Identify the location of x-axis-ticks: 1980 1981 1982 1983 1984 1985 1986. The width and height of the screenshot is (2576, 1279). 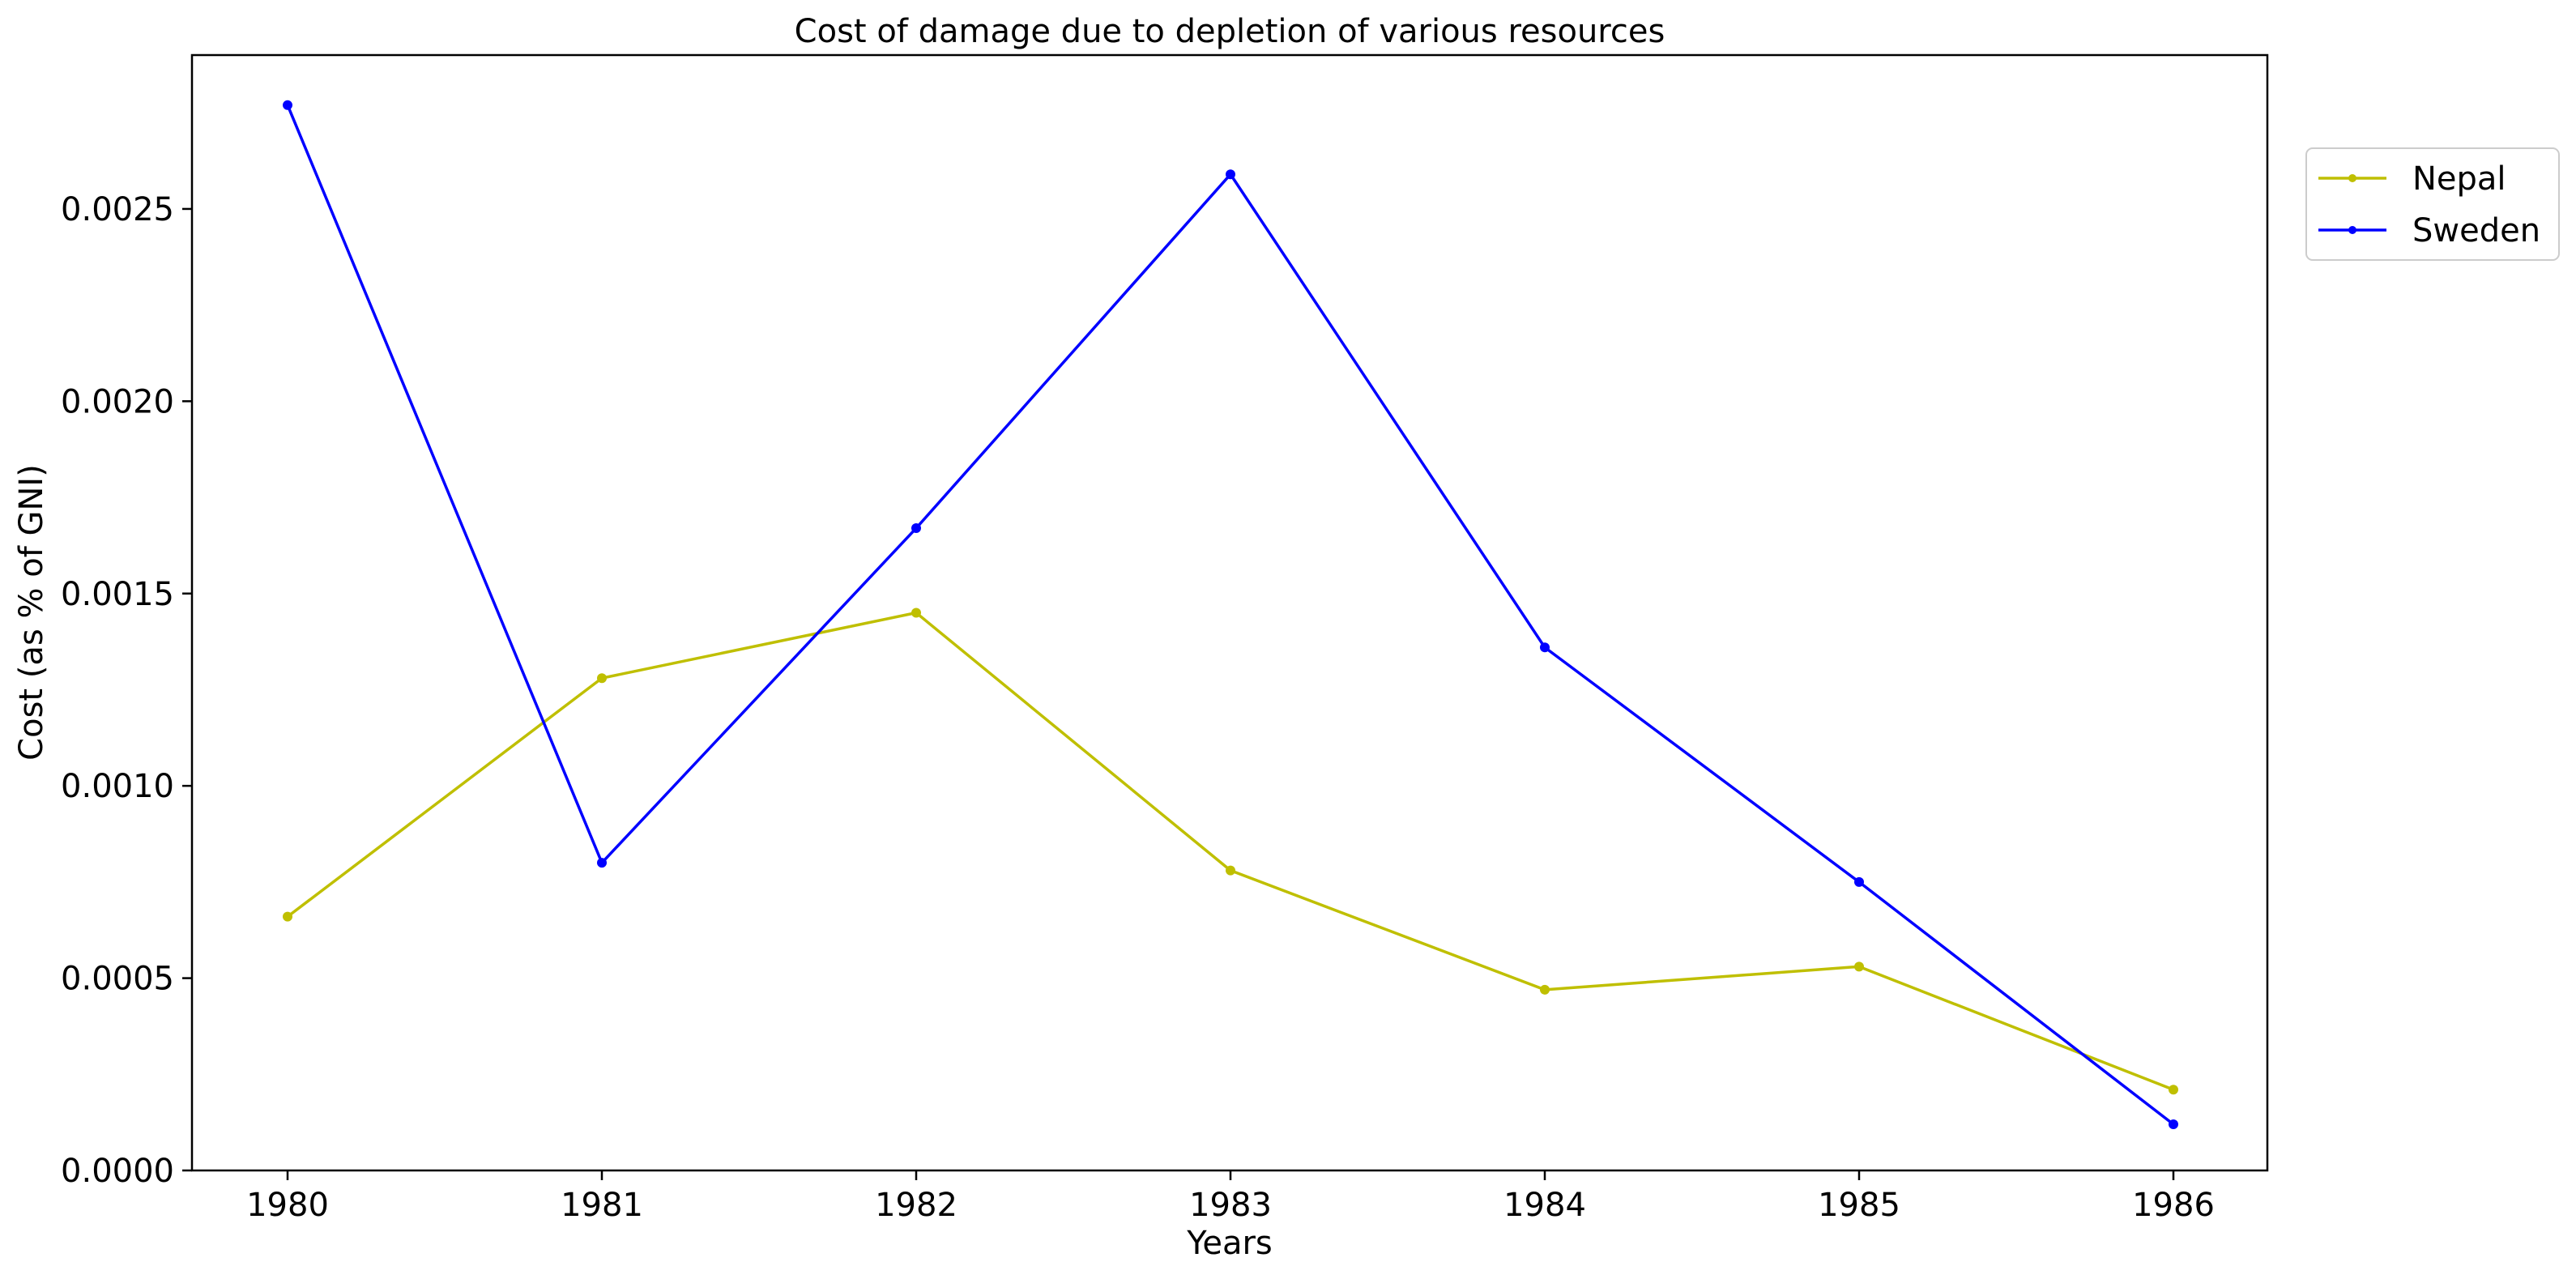
(1230, 1197).